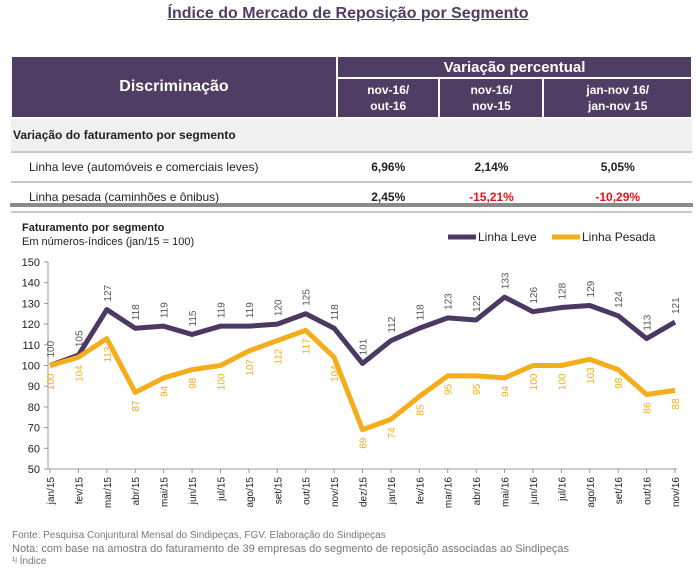 The width and height of the screenshot is (696, 568). Describe the element at coordinates (136, 491) in the screenshot. I see `x-tick-label: abr/15` at that location.